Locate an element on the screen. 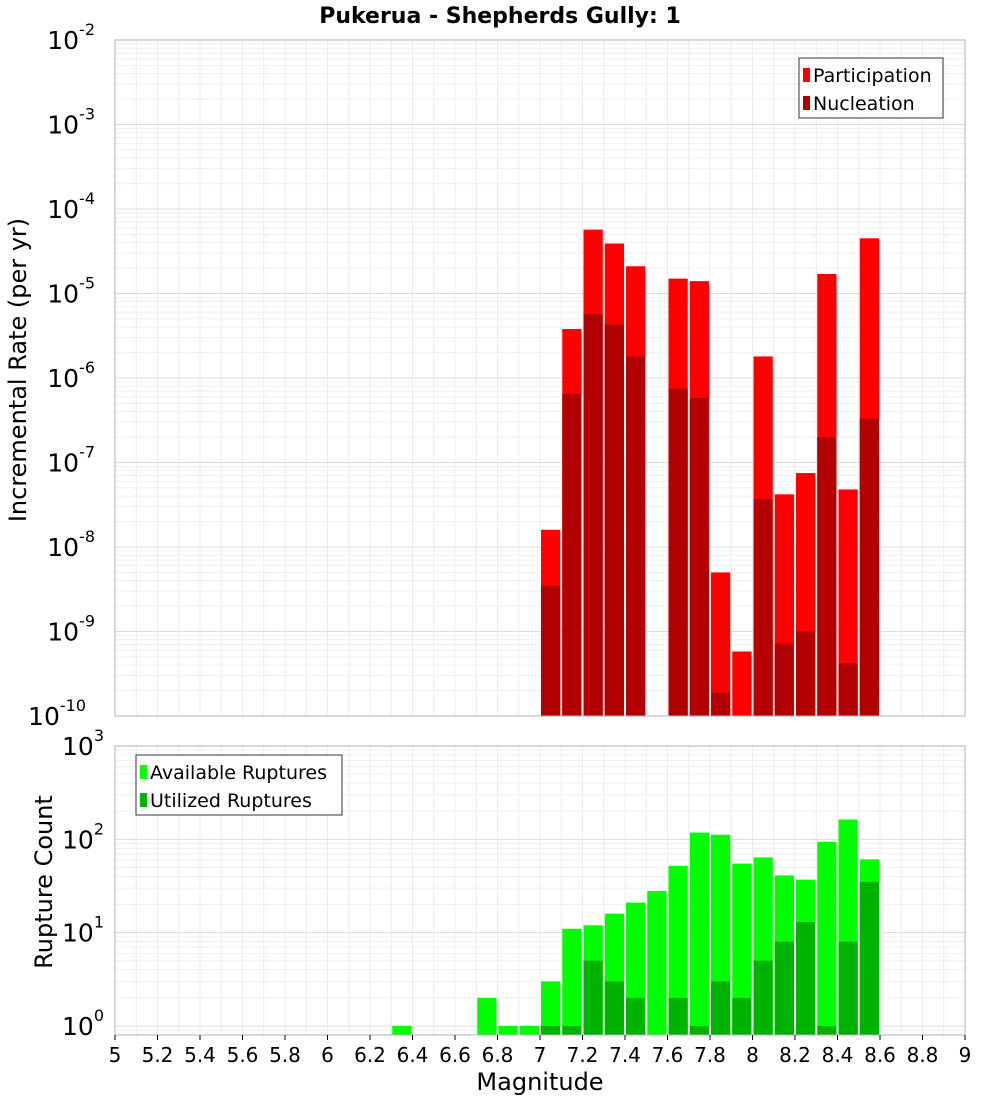  y-tick-exponent: -8 is located at coordinates (87, 536).